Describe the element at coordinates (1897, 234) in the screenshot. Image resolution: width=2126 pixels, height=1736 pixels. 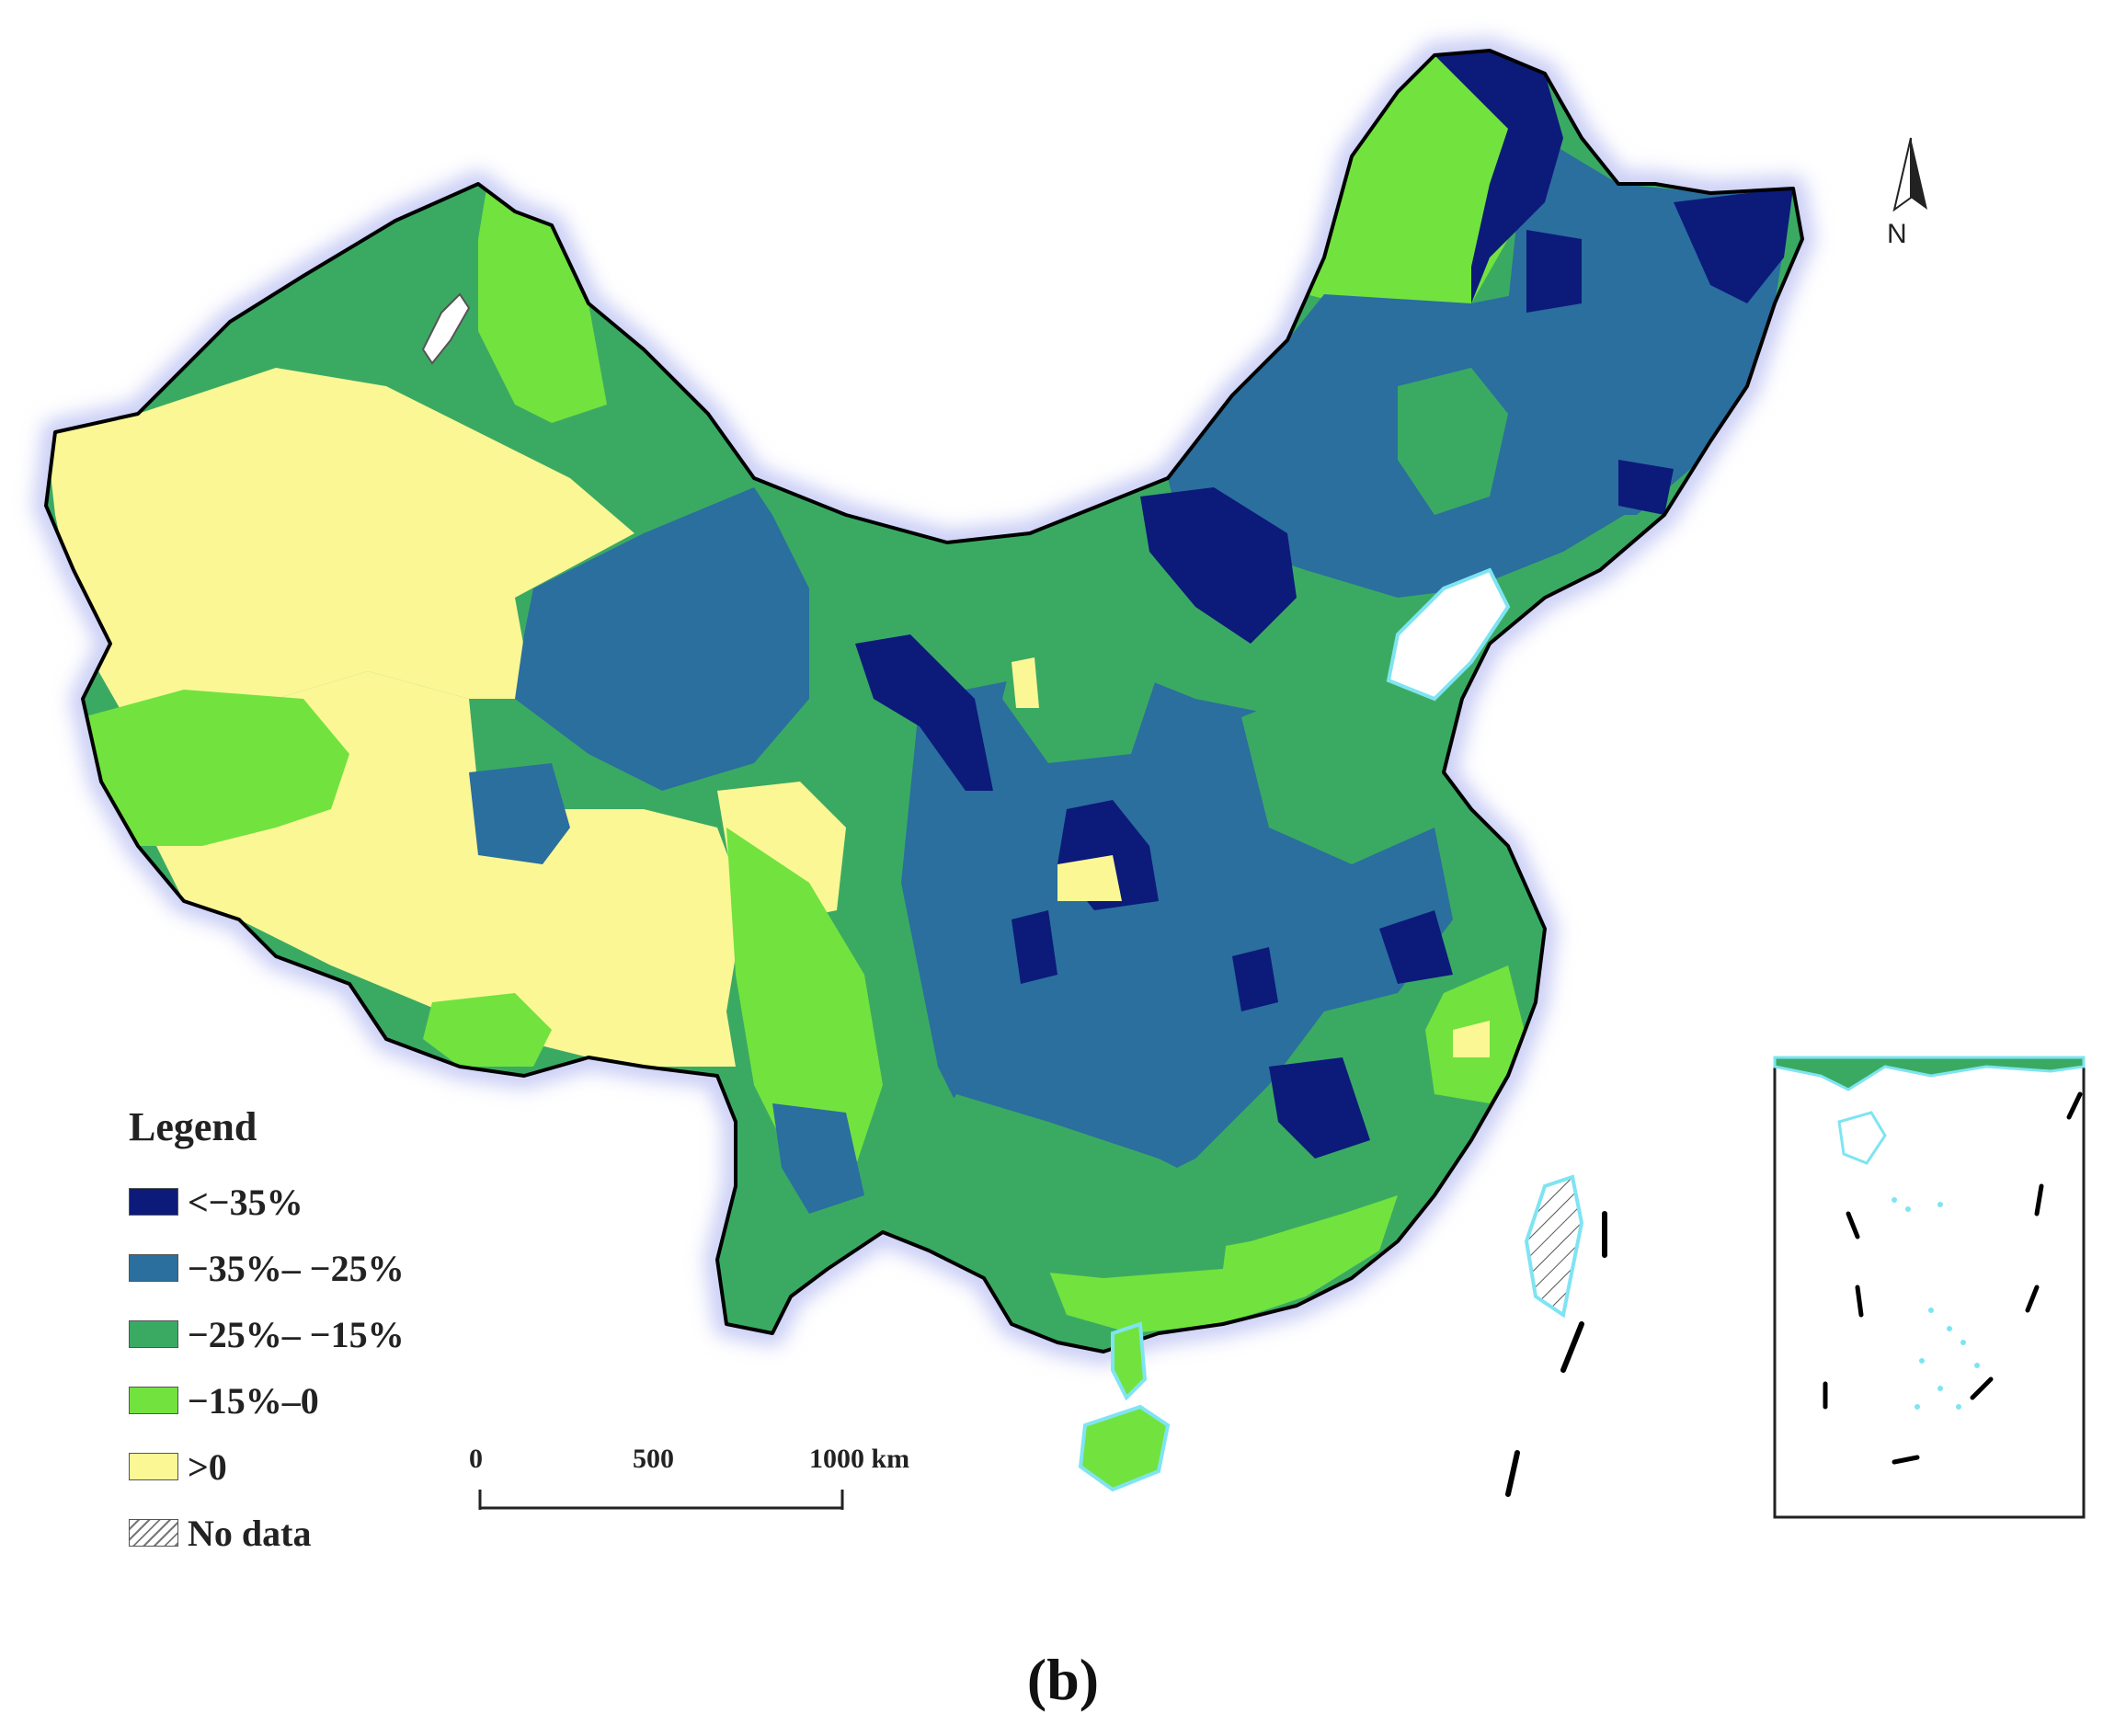
I see `north-label: N` at that location.